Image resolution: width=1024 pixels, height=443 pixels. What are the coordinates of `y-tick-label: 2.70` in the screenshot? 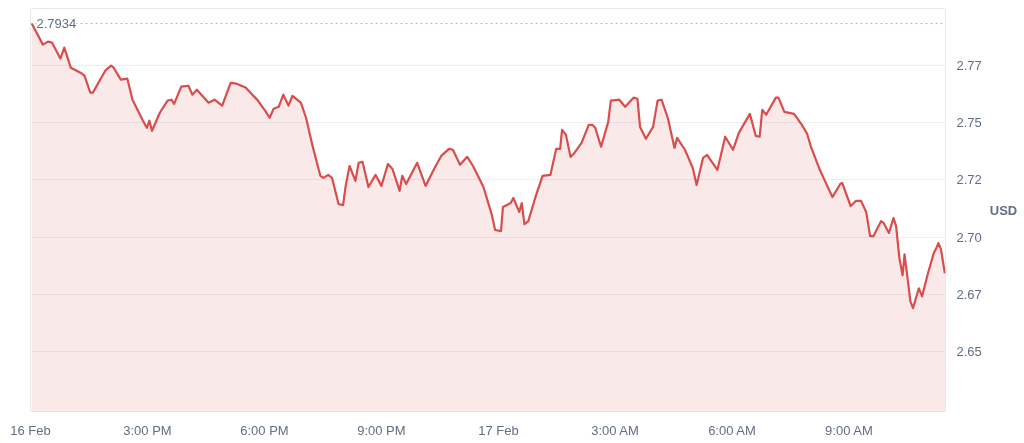 It's located at (969, 237).